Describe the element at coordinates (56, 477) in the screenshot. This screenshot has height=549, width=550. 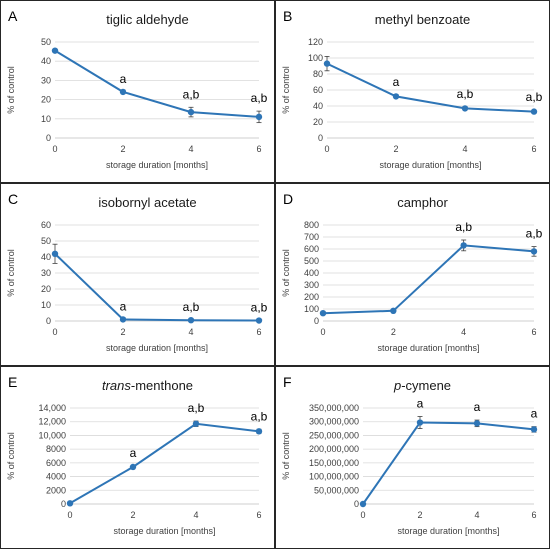
I see `y-tick-label: 4000` at that location.